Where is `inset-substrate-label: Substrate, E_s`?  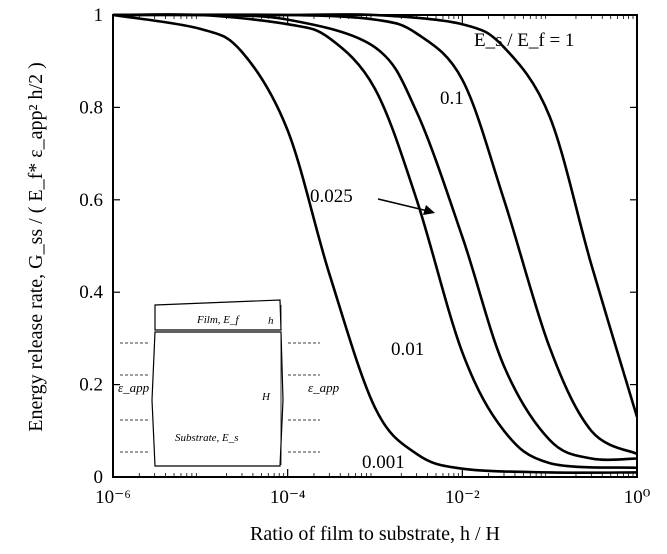 inset-substrate-label: Substrate, E_s is located at coordinates (207, 438).